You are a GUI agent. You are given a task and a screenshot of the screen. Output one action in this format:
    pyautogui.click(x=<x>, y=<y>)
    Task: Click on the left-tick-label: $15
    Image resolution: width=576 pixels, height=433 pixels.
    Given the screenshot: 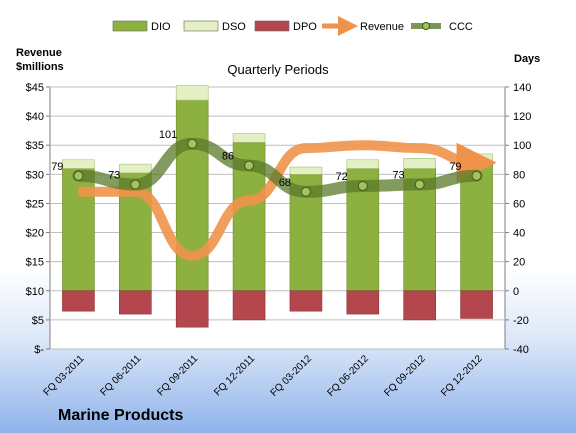 What is the action you would take?
    pyautogui.click(x=35, y=263)
    